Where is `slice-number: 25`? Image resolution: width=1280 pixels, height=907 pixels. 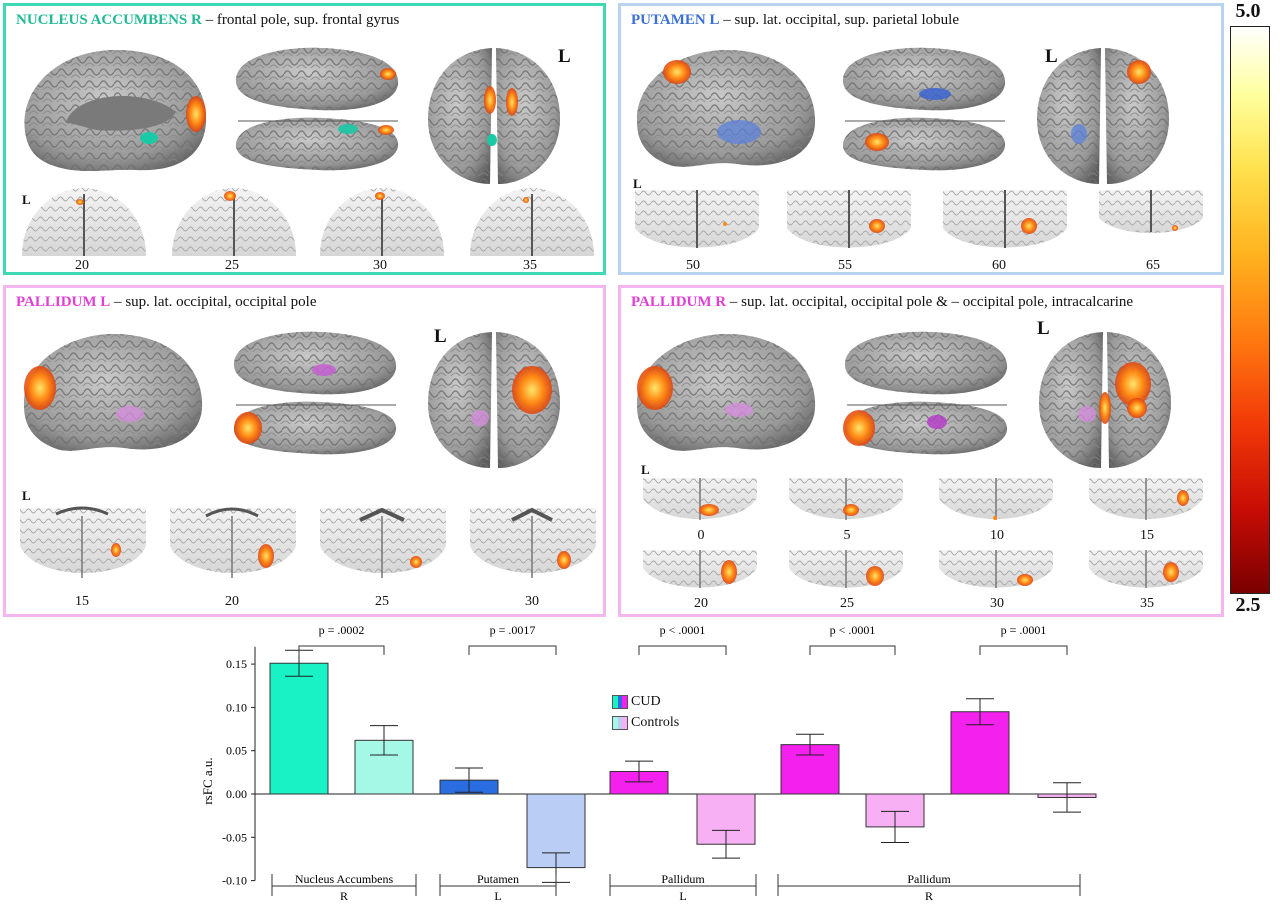
slice-number: 25 is located at coordinates (847, 603).